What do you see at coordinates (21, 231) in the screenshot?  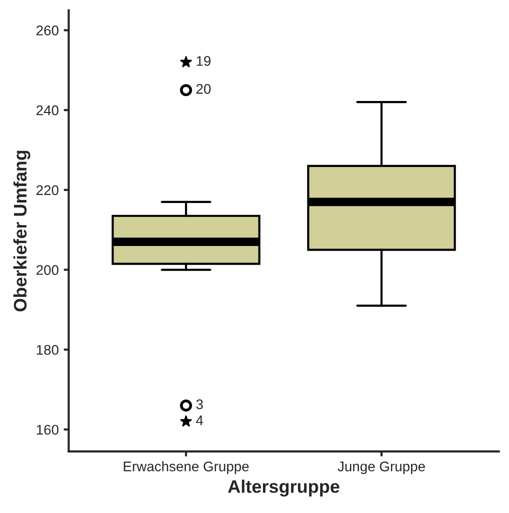 I see `y-axis-title: Oberkiefer Umfang` at bounding box center [21, 231].